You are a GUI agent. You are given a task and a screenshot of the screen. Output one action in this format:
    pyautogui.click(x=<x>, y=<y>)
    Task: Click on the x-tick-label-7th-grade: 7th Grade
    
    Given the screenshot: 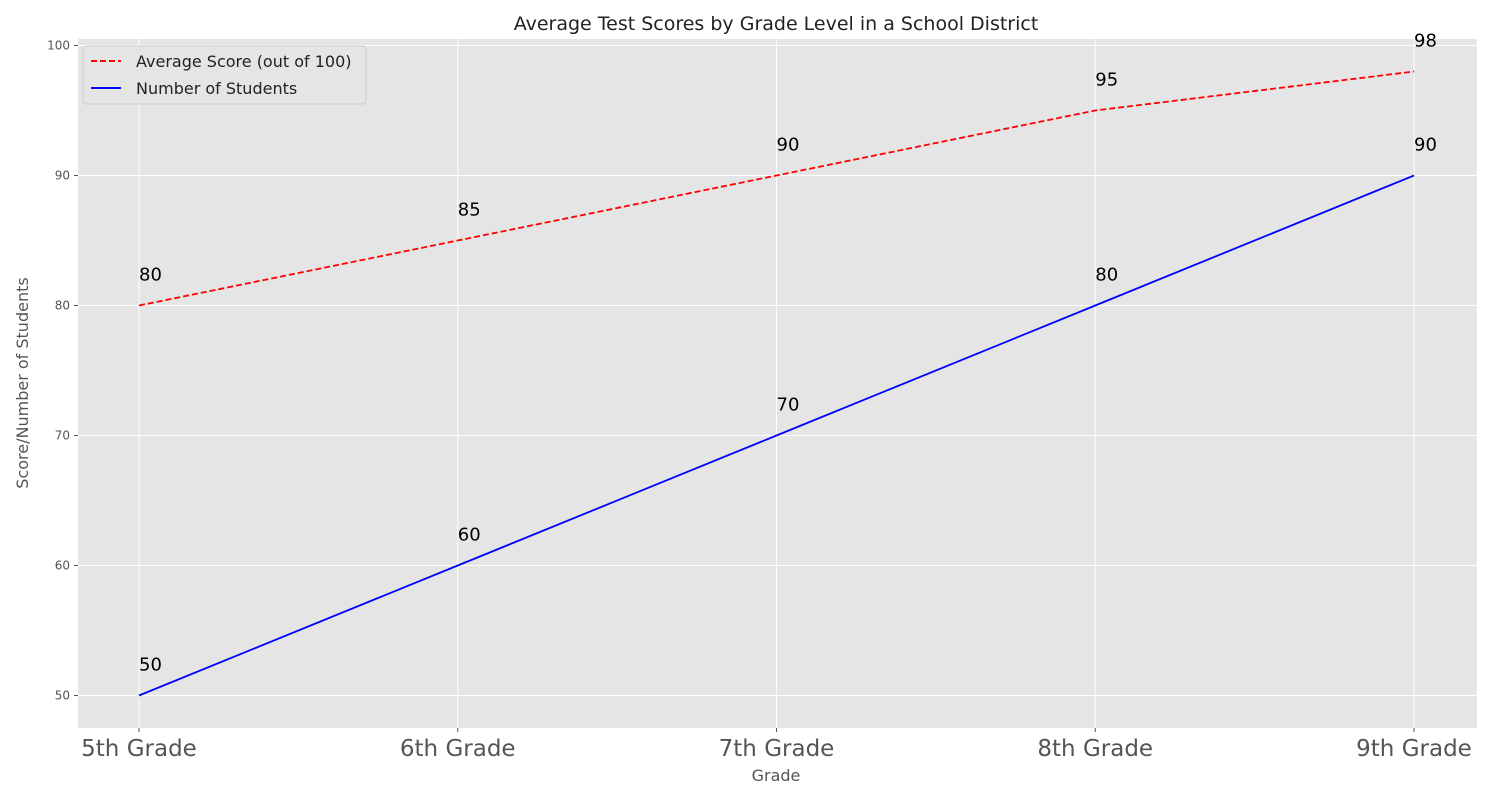 What is the action you would take?
    pyautogui.click(x=777, y=749)
    